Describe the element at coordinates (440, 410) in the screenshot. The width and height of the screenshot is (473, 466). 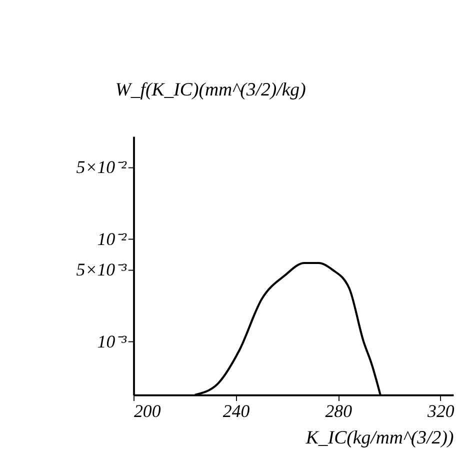
I see `x-tick-label: 320` at that location.